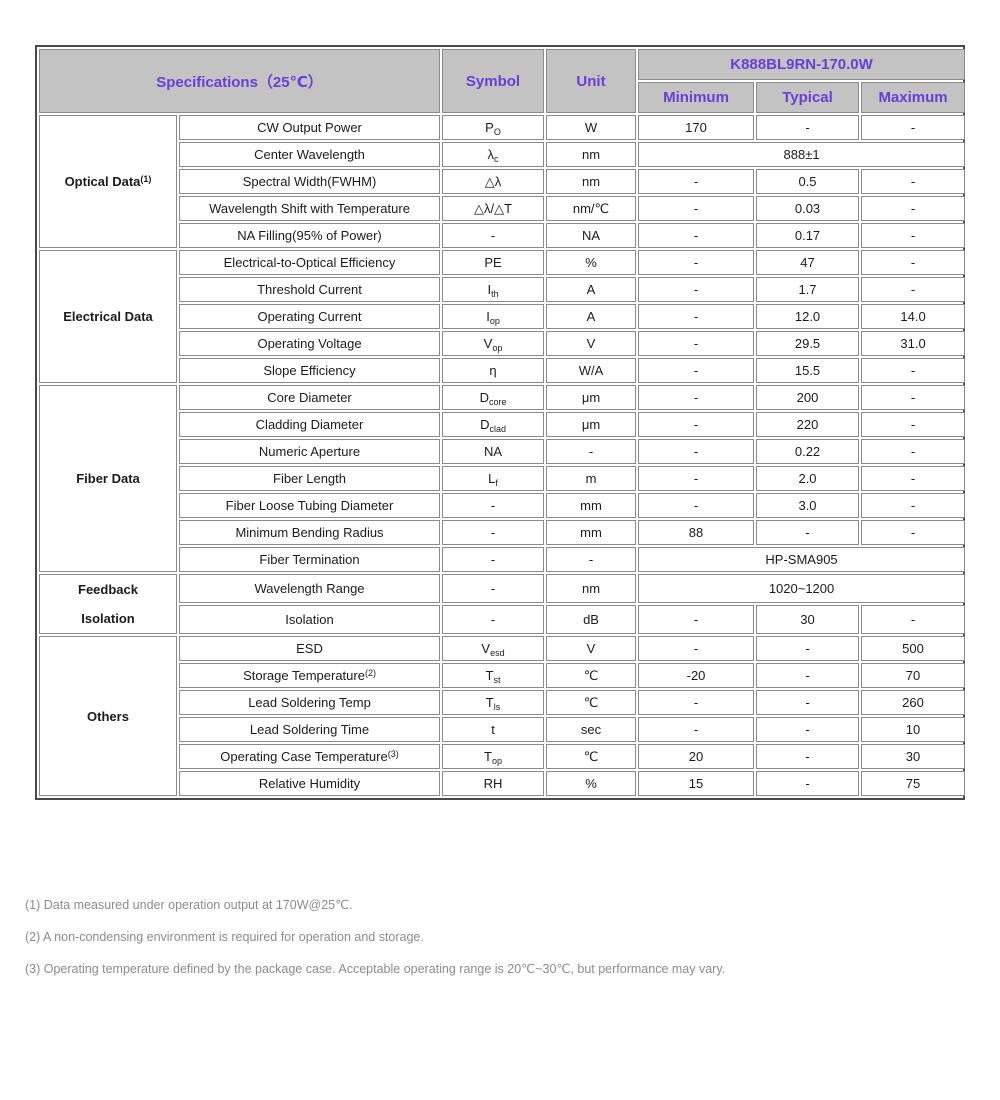  I want to click on value-min-cell: -20, so click(696, 675).